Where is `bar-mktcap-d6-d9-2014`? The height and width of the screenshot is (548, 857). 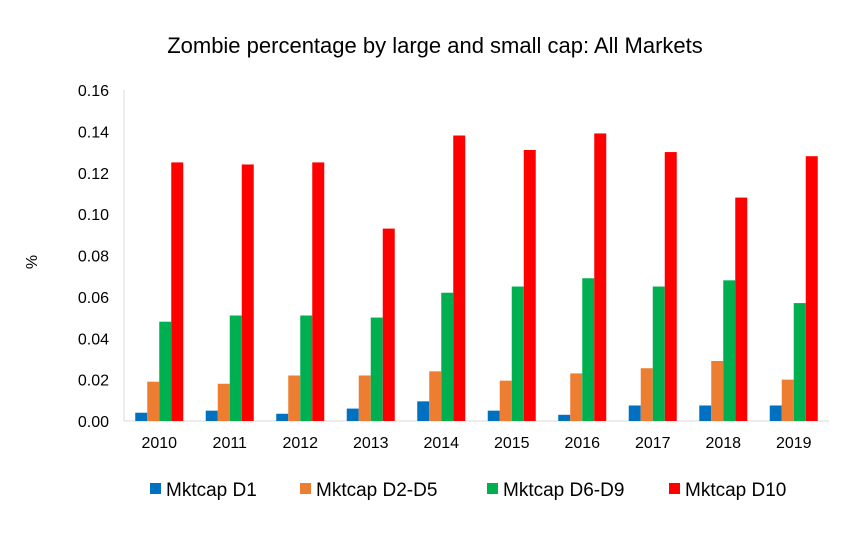
bar-mktcap-d6-d9-2014 is located at coordinates (447, 356).